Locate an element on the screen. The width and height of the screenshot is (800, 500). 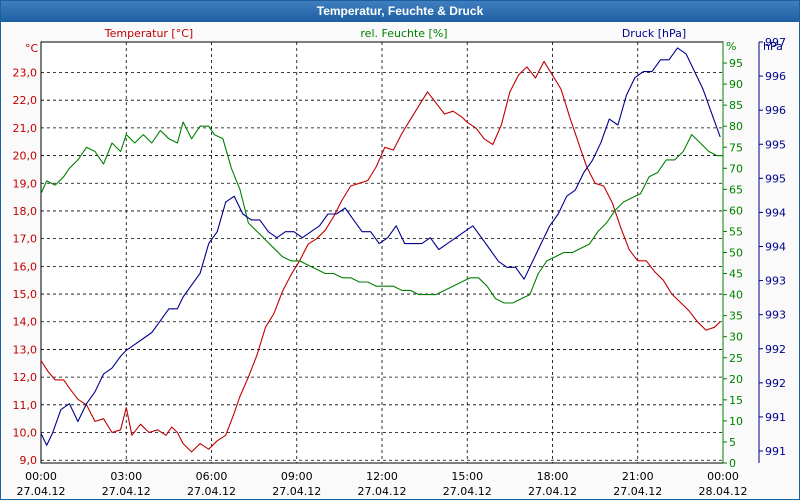
humidity-tick-label: 5 is located at coordinates (732, 442).